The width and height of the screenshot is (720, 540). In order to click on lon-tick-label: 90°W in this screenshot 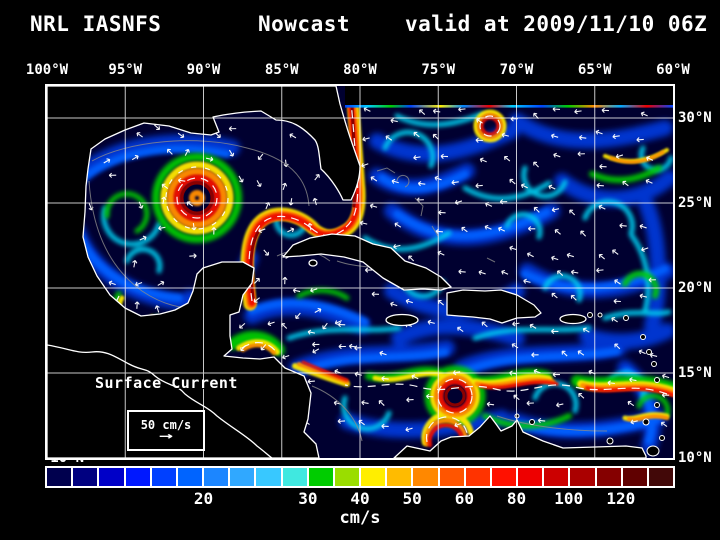, I will do `click(203, 70)`.